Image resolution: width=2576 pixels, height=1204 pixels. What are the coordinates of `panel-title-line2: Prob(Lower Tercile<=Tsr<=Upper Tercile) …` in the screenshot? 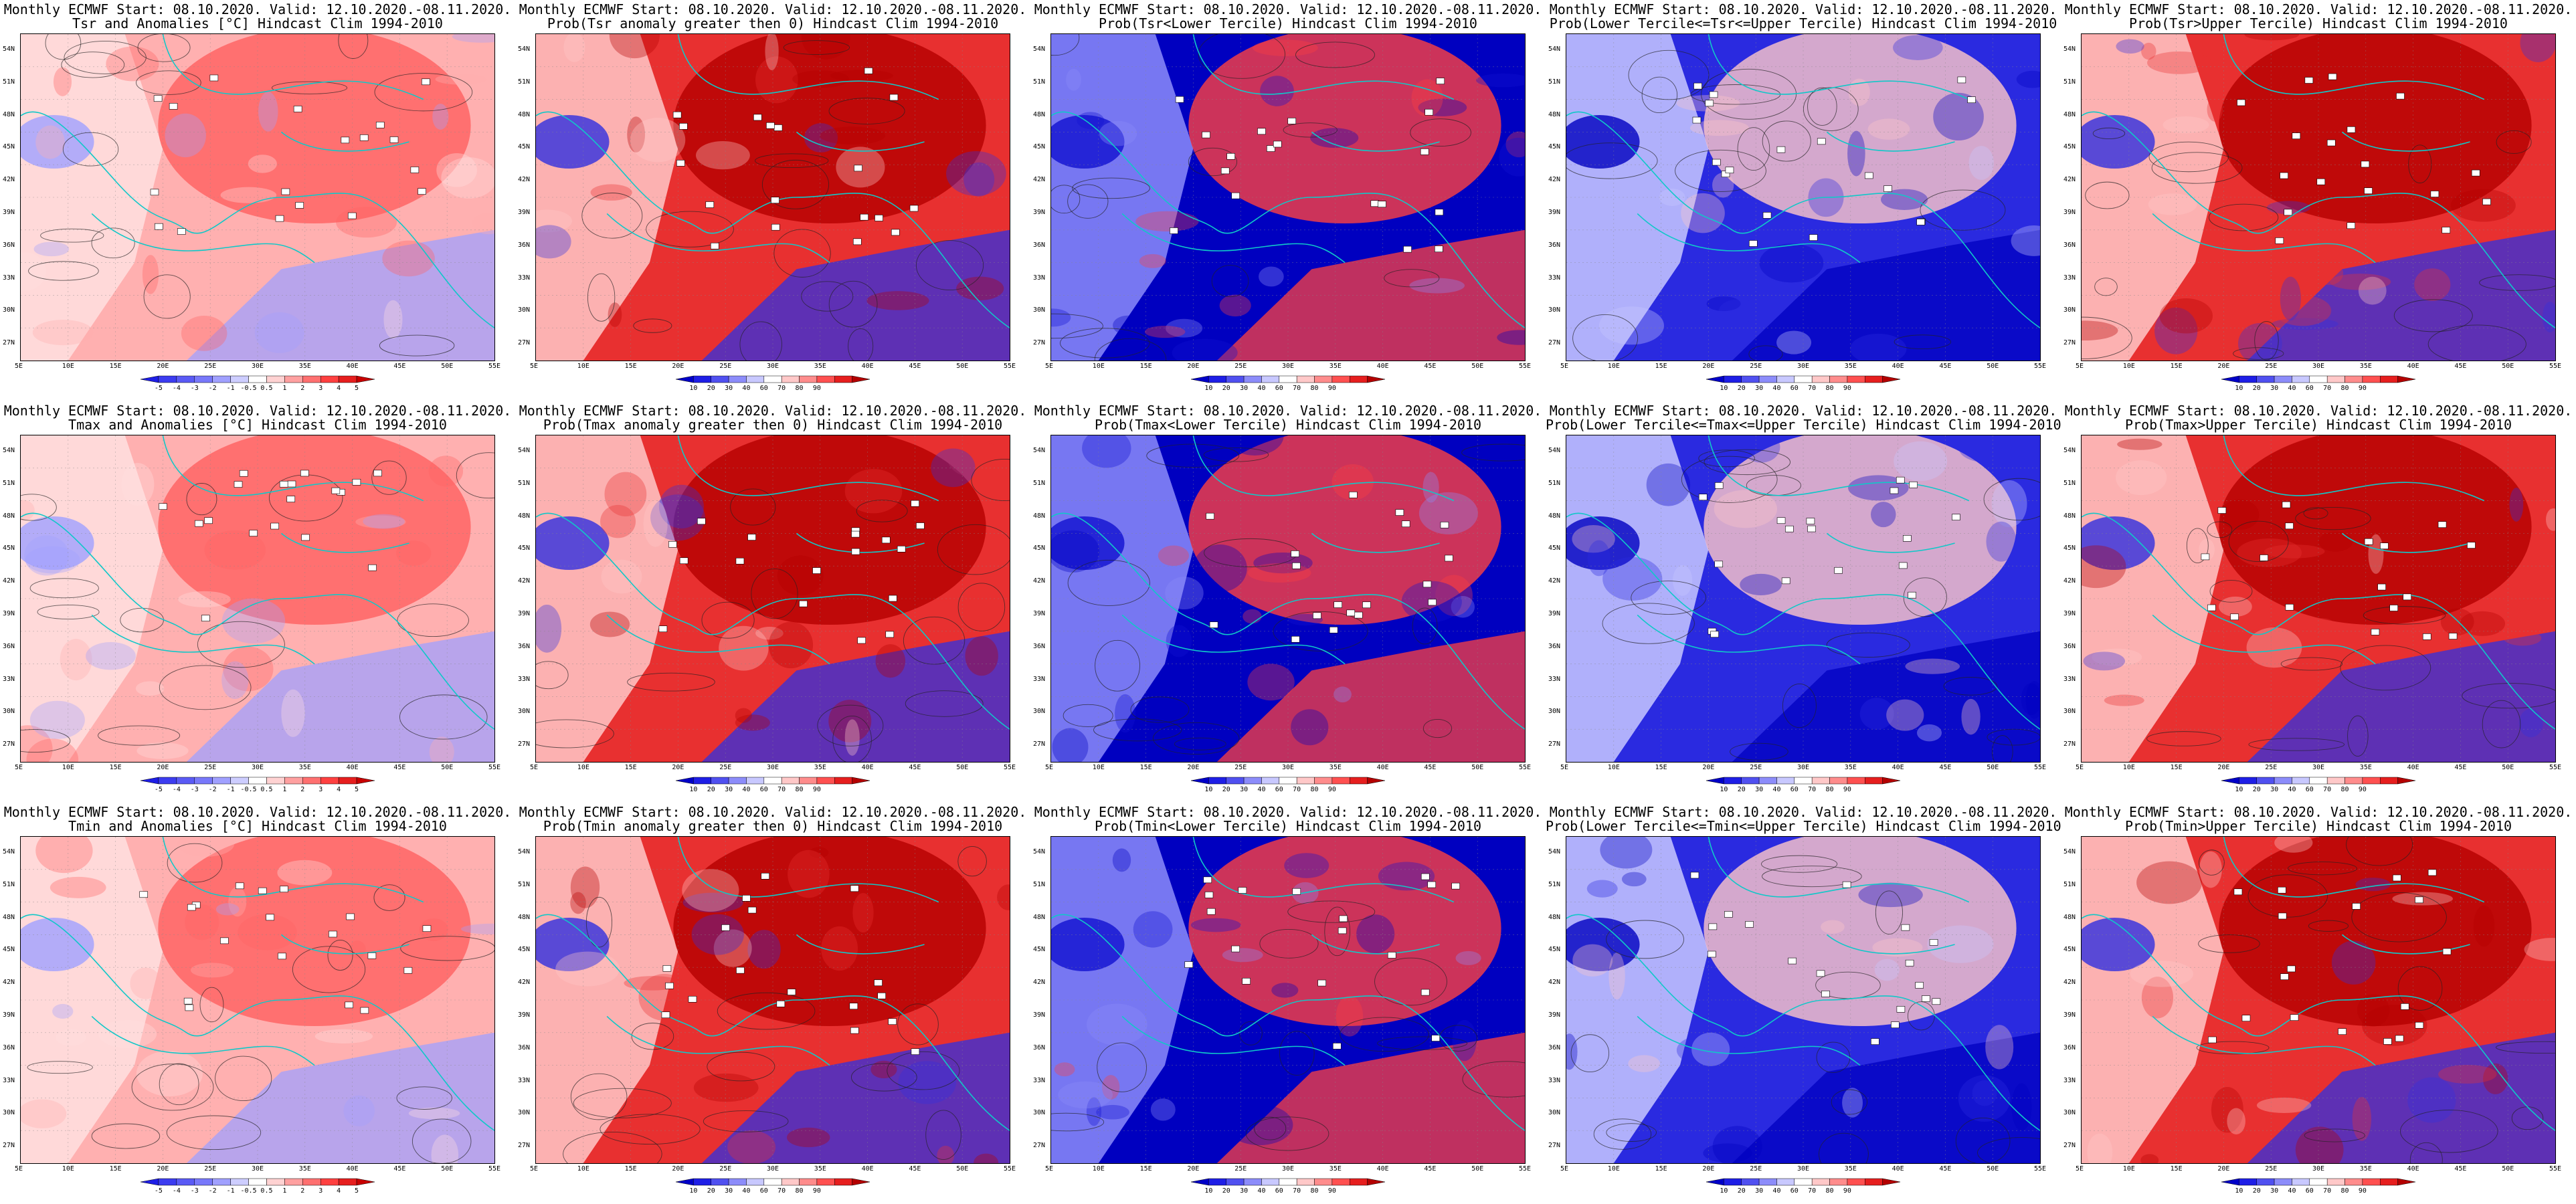 It's located at (1803, 23).